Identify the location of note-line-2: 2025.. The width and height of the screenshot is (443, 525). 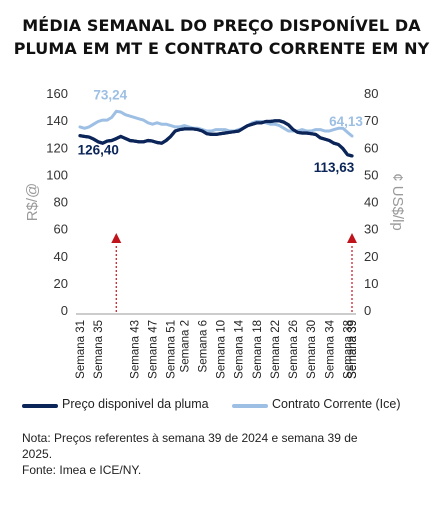
(37, 454).